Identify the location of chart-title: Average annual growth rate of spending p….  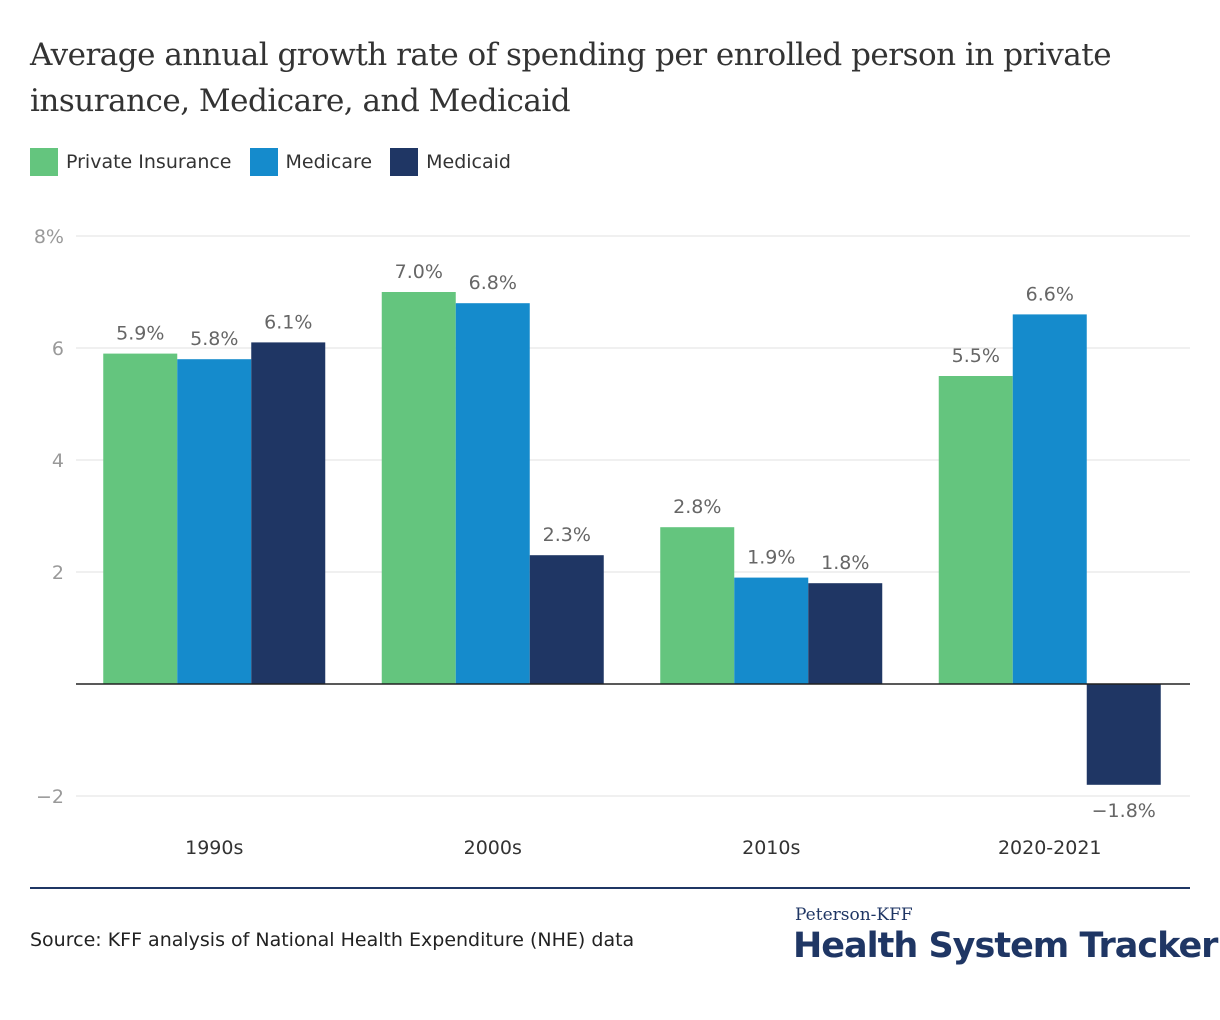
(571, 78).